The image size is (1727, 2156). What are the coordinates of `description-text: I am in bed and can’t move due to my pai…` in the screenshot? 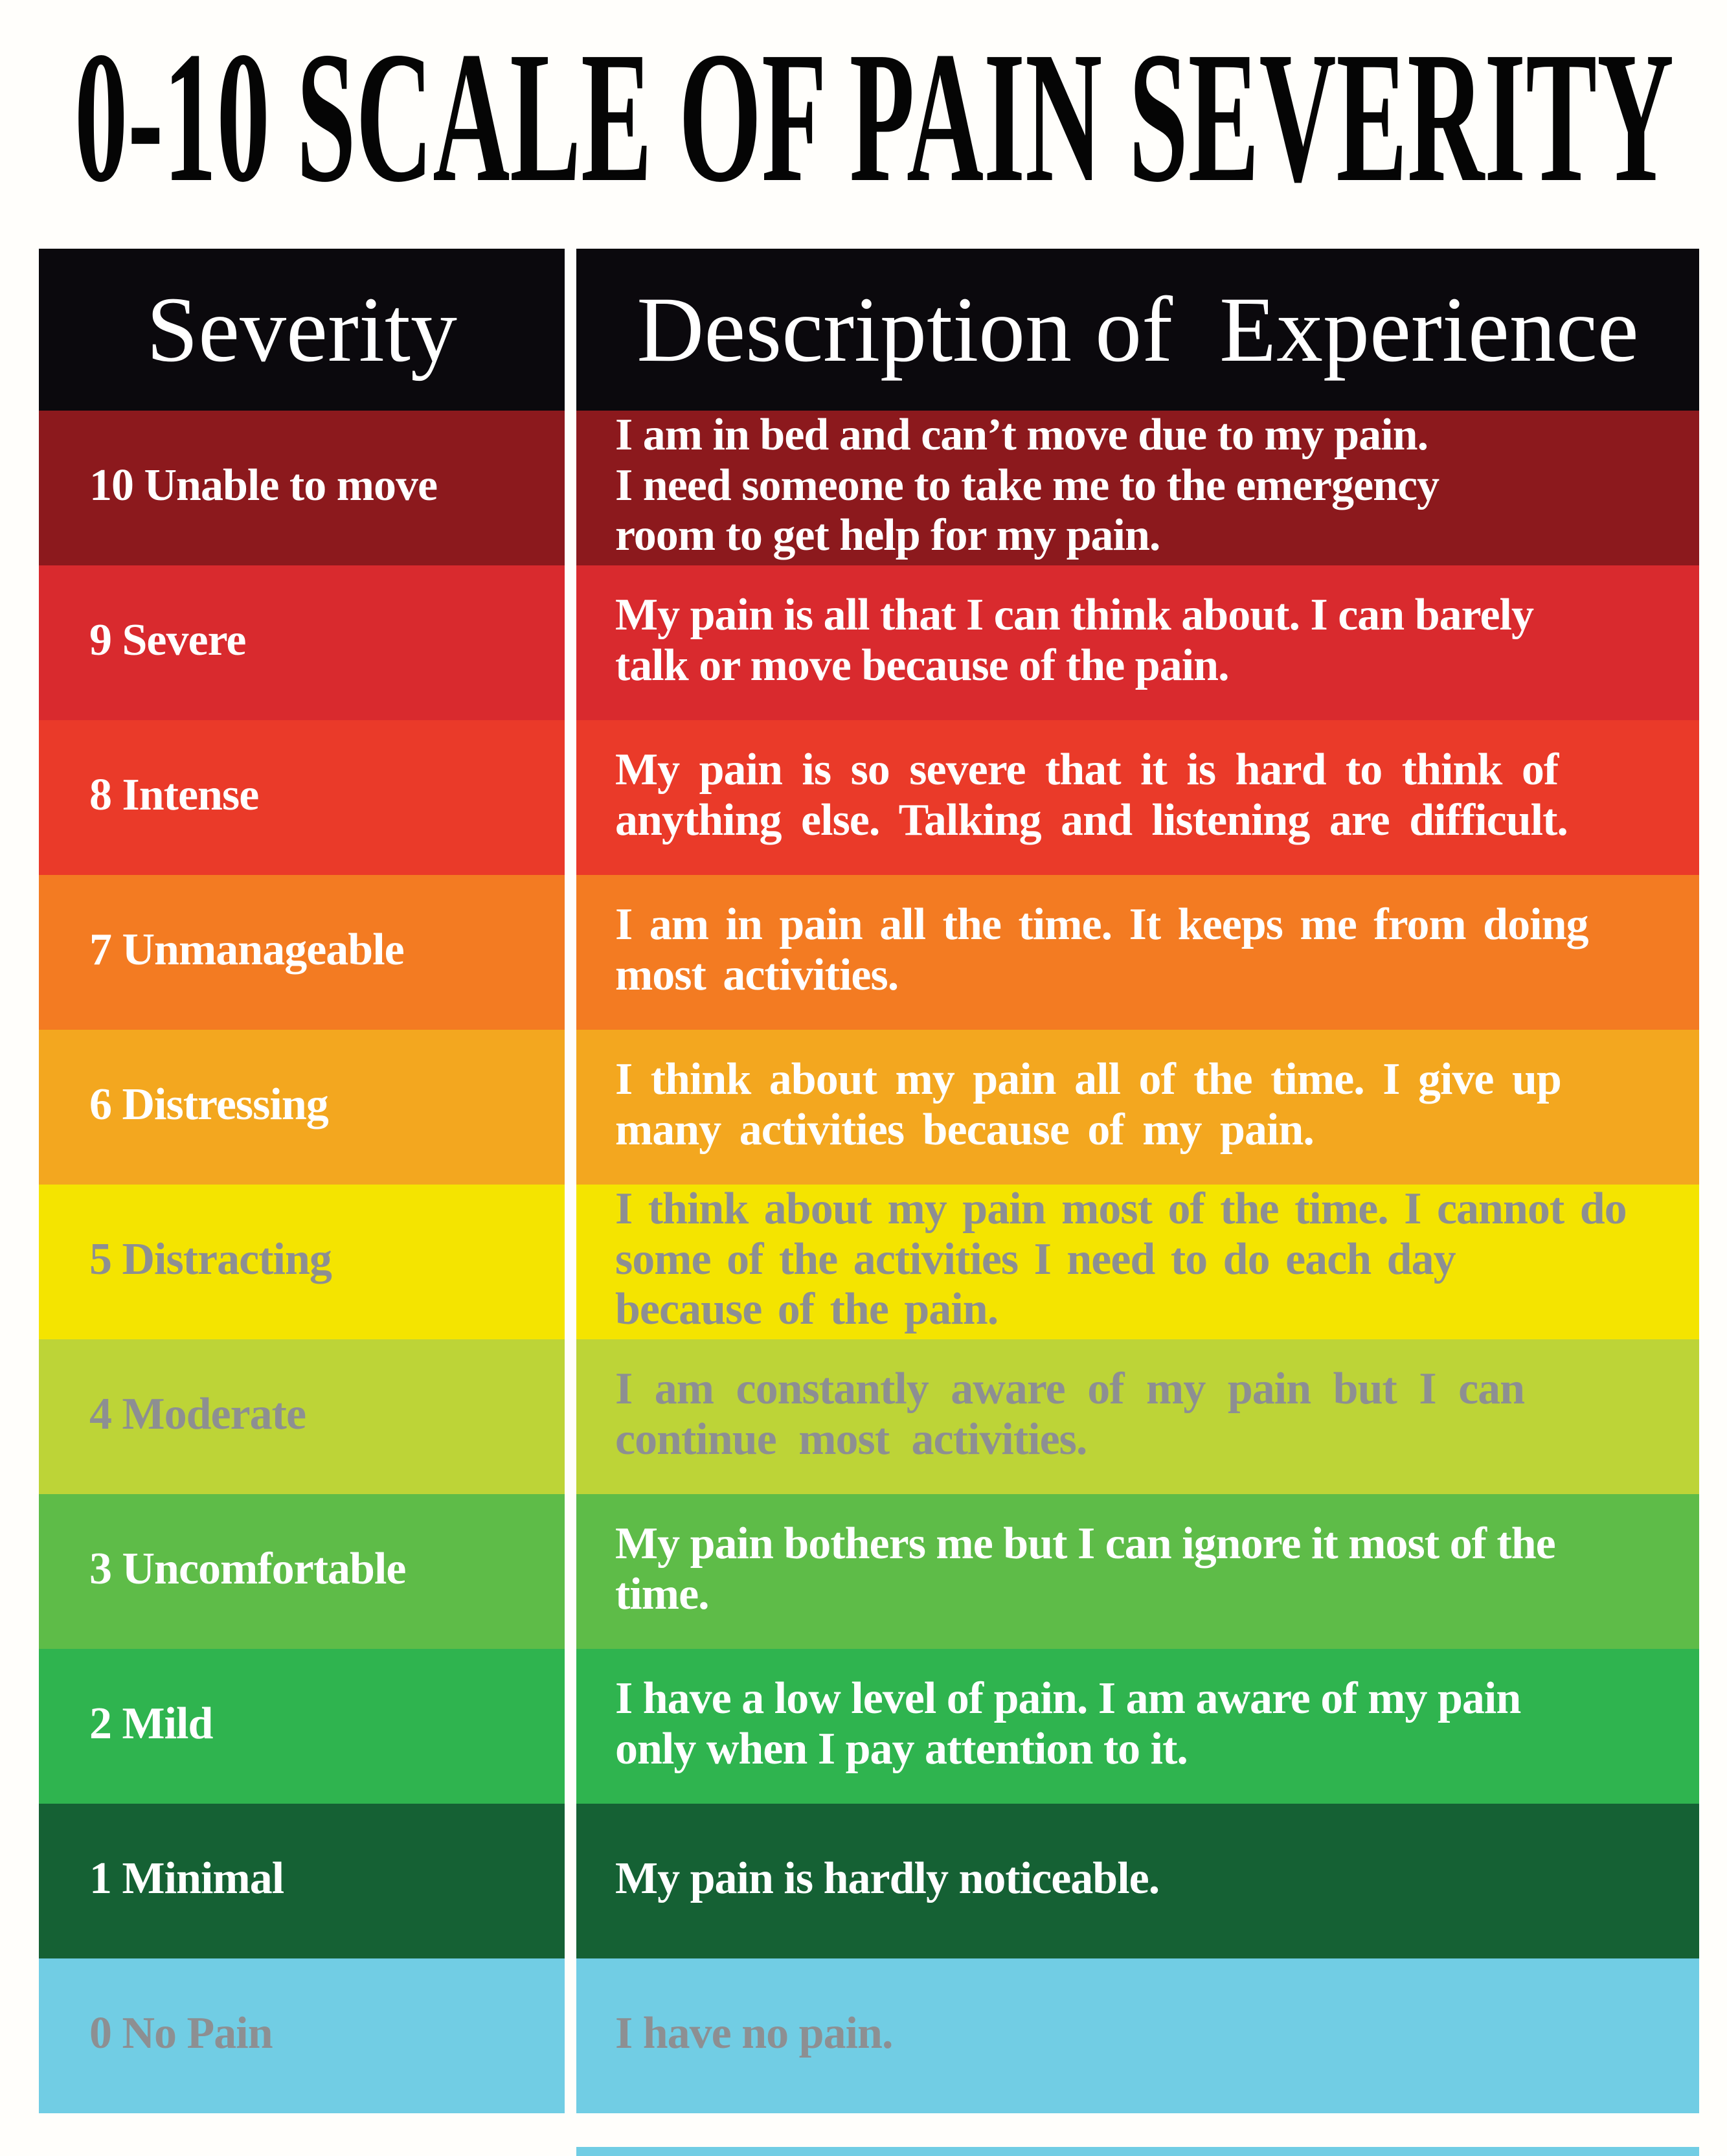 It's located at (1027, 485).